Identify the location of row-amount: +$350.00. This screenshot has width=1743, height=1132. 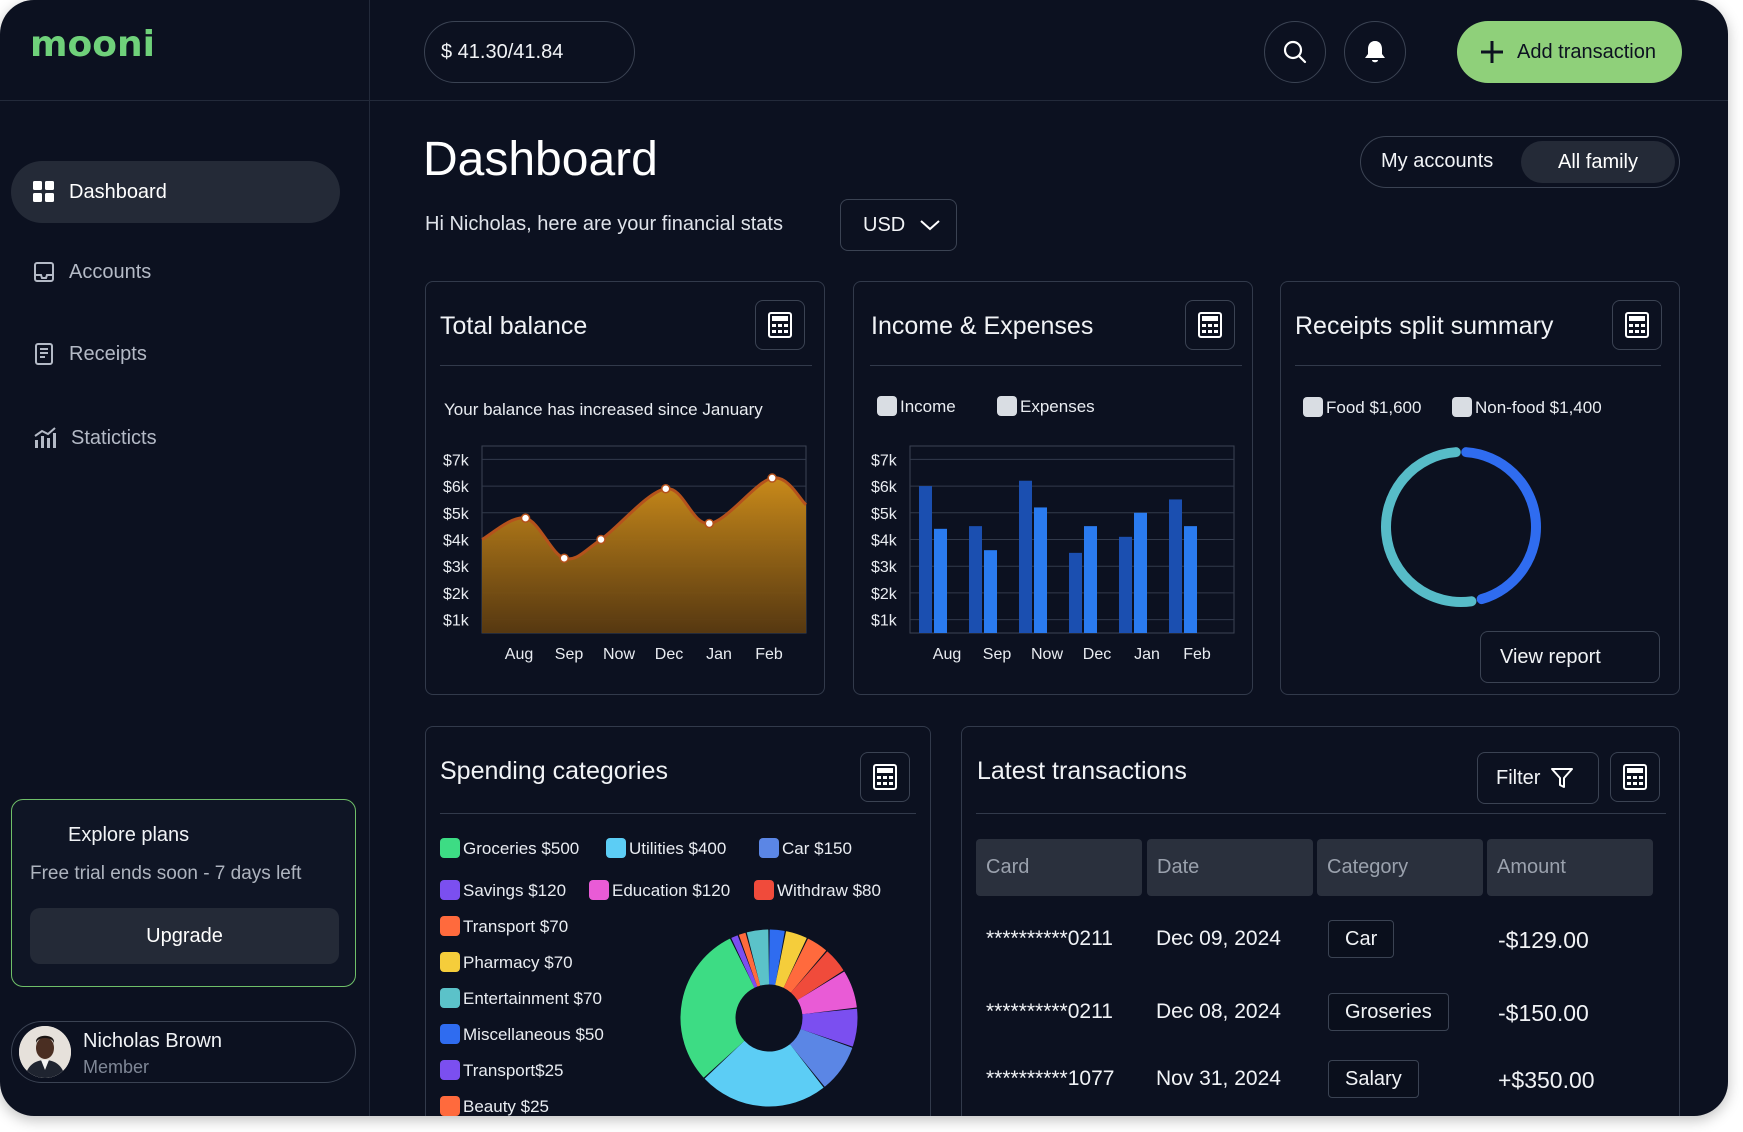
(1546, 1080).